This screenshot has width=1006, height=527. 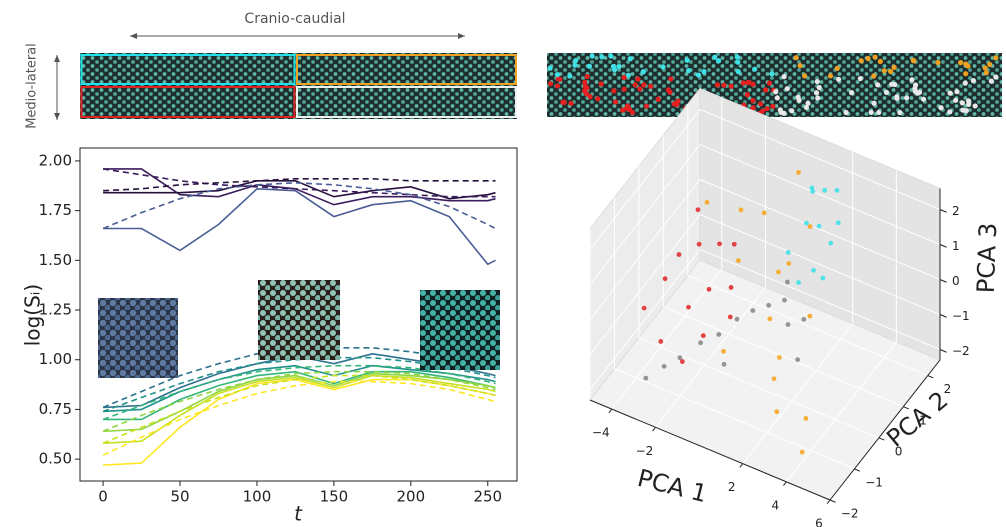 What do you see at coordinates (773, 85) in the screenshot?
I see `cell-markers` at bounding box center [773, 85].